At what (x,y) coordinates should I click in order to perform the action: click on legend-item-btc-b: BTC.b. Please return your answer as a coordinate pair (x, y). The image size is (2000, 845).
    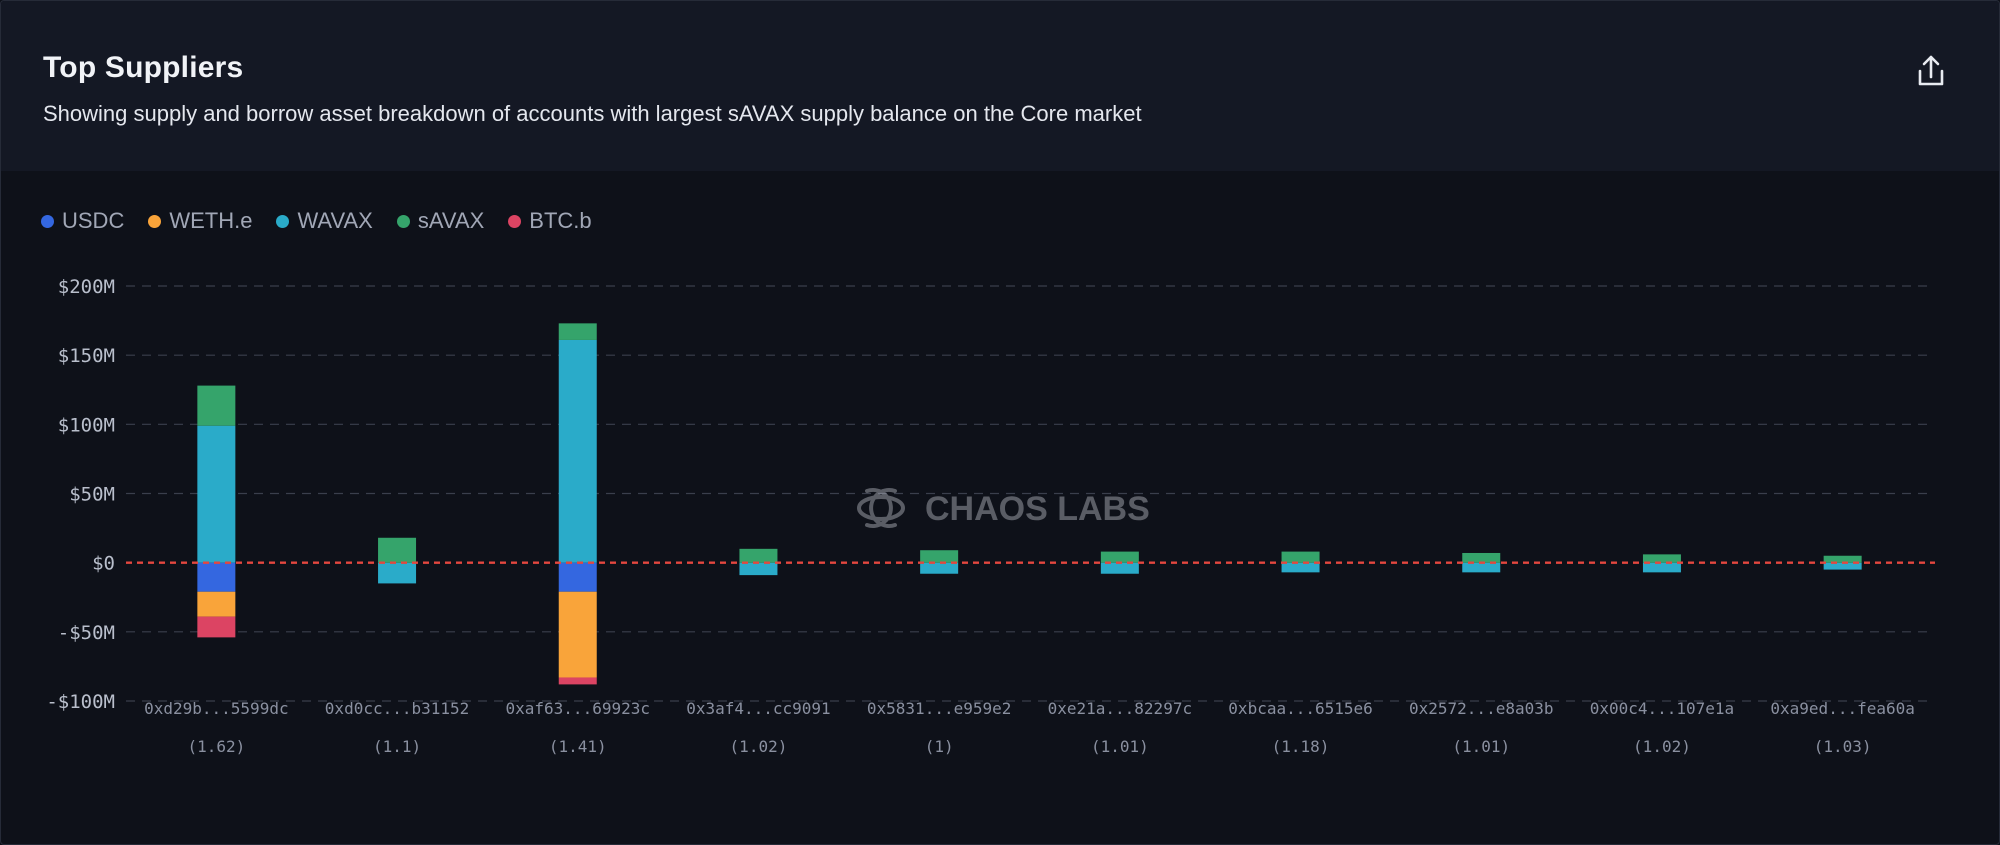
    Looking at the image, I should click on (550, 221).